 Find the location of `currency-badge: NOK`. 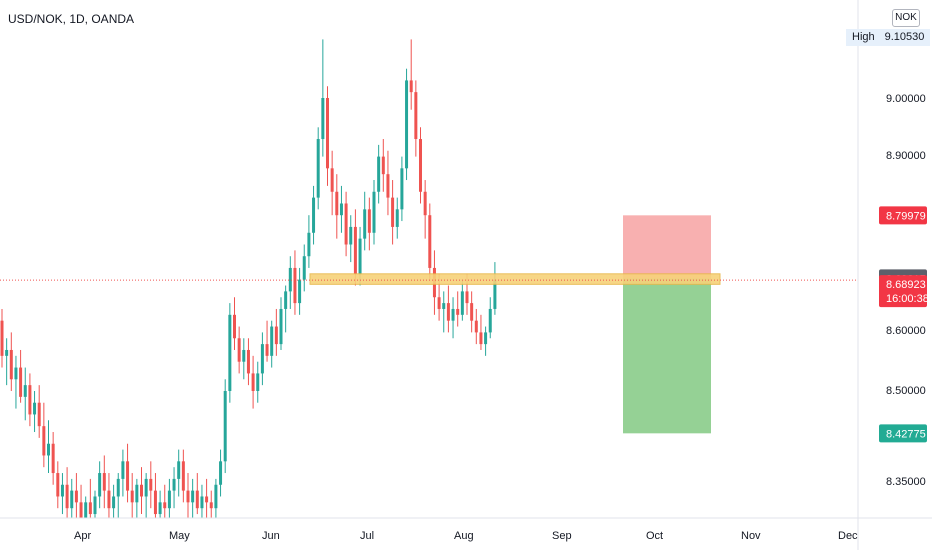

currency-badge: NOK is located at coordinates (906, 18).